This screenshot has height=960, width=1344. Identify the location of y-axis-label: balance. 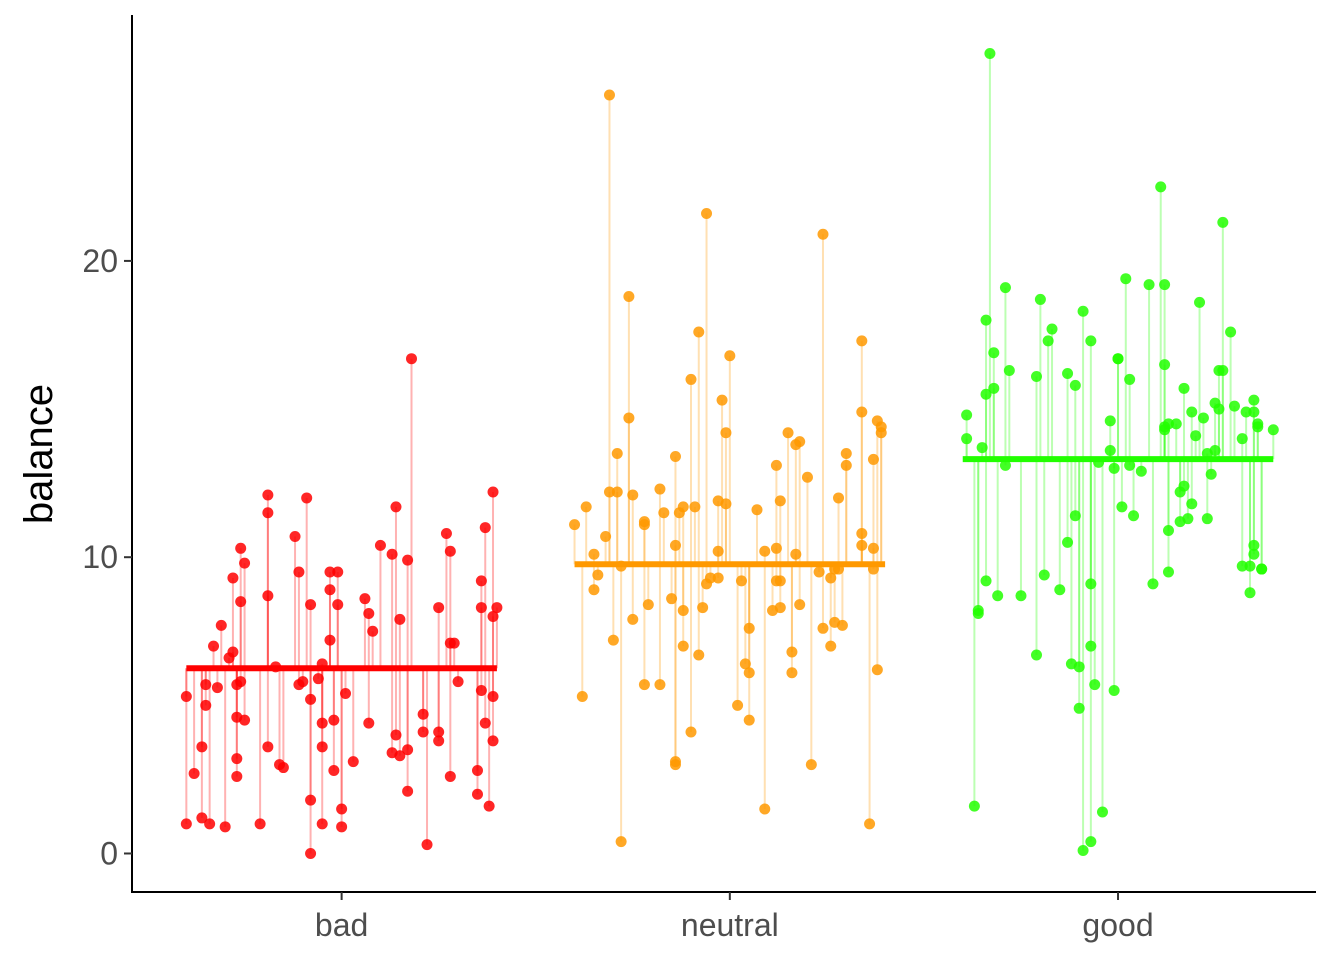
(39, 454).